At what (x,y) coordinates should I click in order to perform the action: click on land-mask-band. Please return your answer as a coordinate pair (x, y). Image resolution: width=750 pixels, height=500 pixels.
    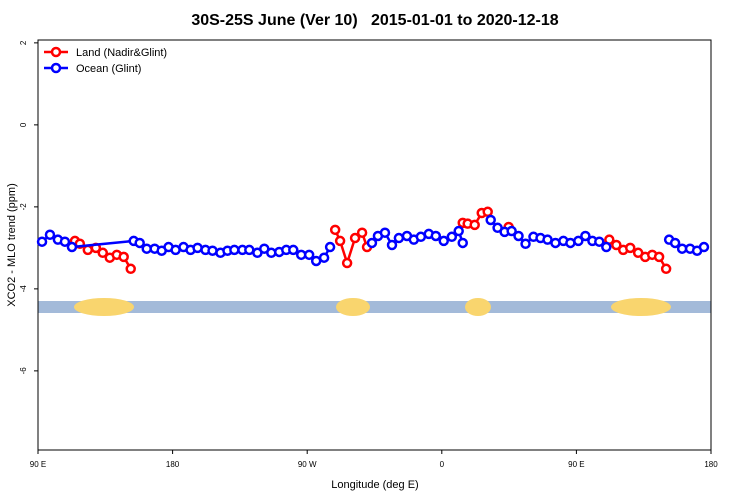
    Looking at the image, I should click on (374, 307).